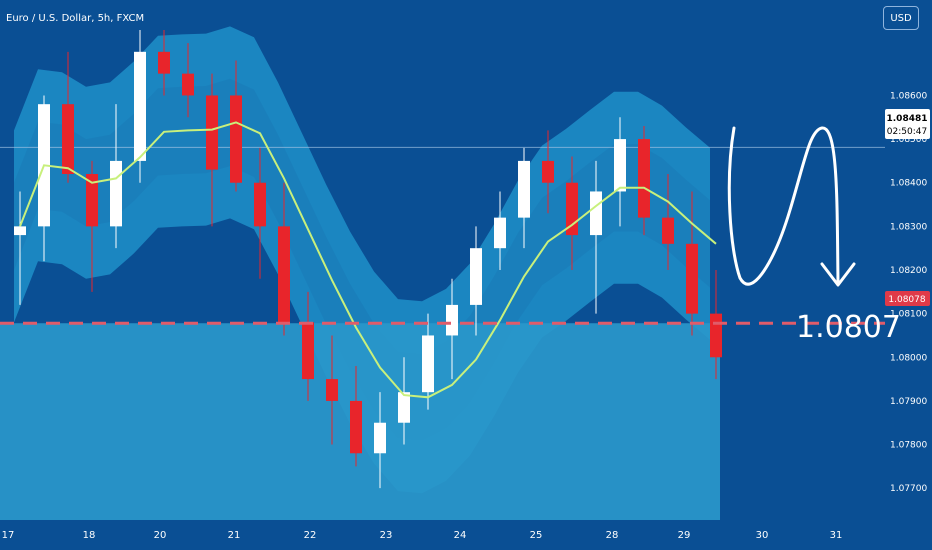  I want to click on x-tick-label: 23, so click(386, 535).